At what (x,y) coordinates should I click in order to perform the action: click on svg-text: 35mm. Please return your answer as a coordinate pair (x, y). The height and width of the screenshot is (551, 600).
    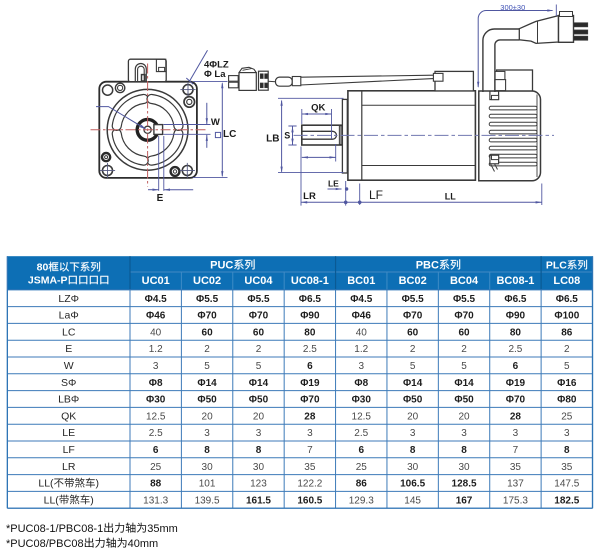
    Looking at the image, I should click on (162, 529).